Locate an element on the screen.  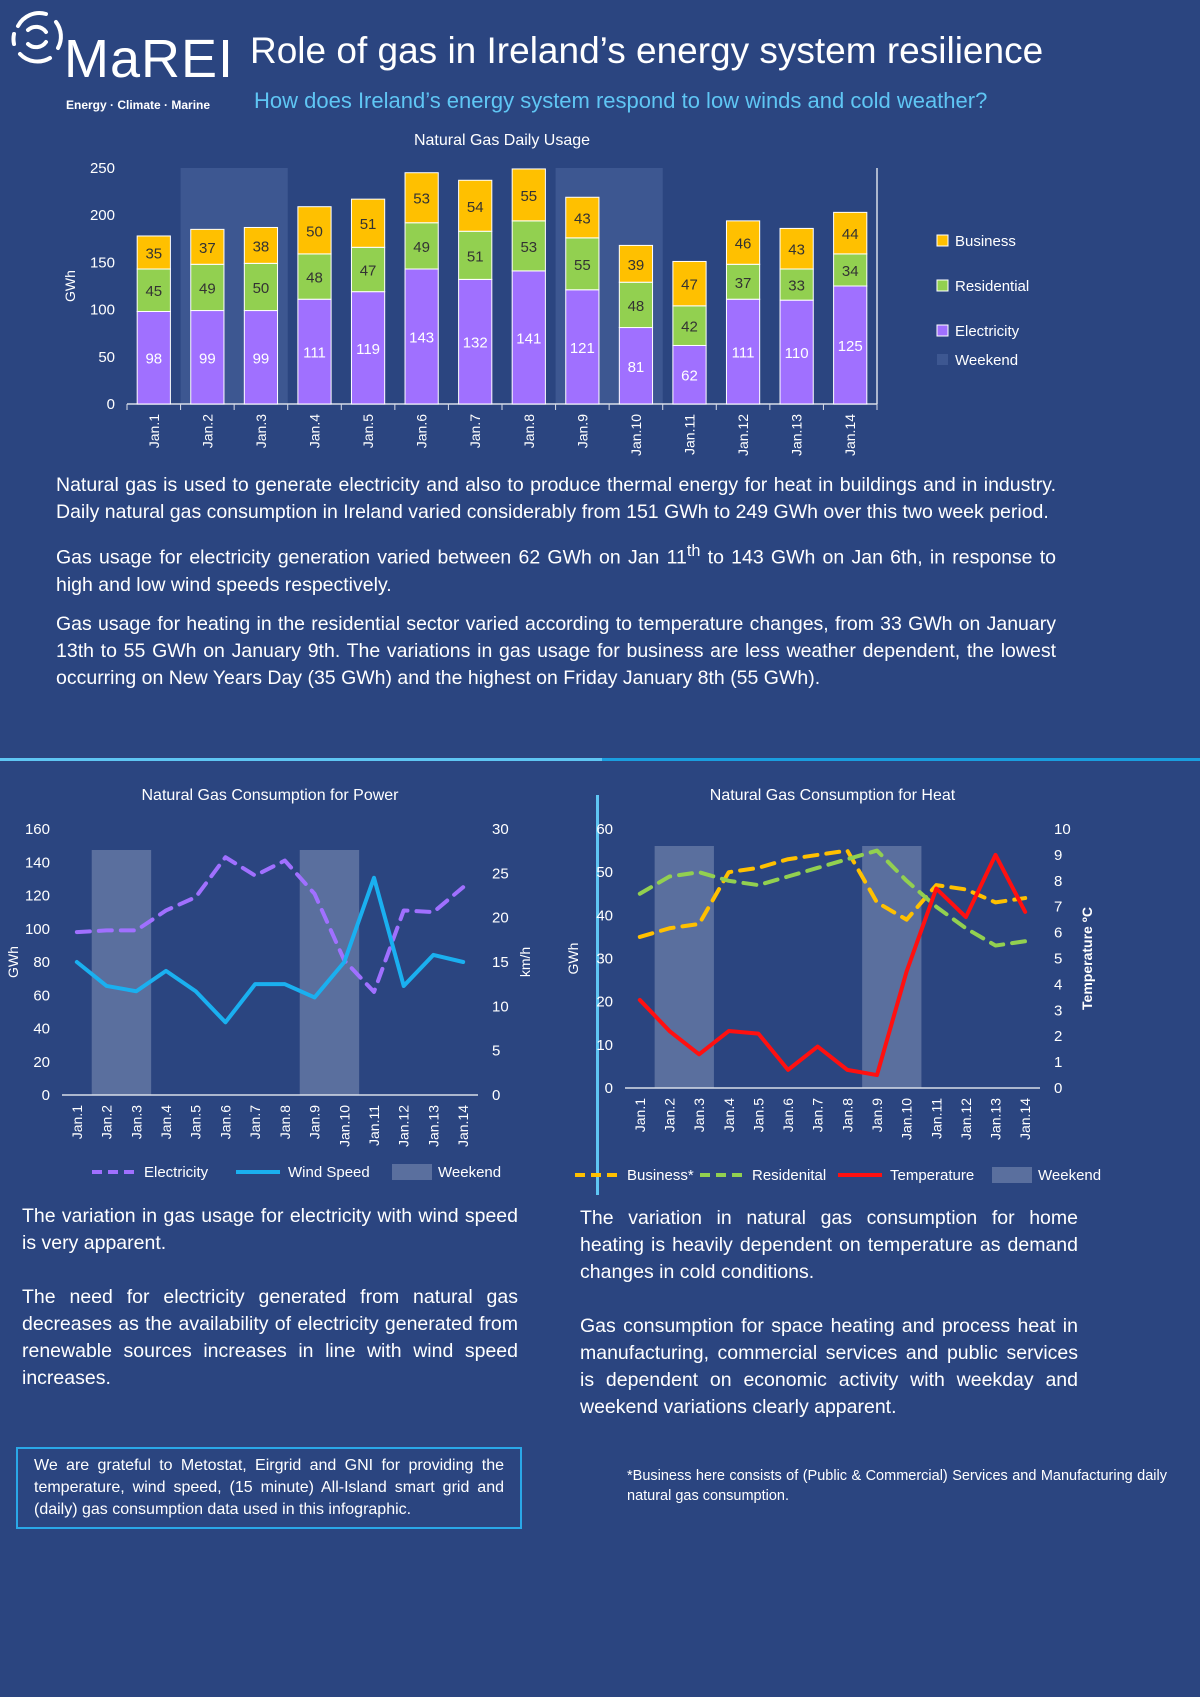
y2-tick-label: 15 is located at coordinates (500, 962).